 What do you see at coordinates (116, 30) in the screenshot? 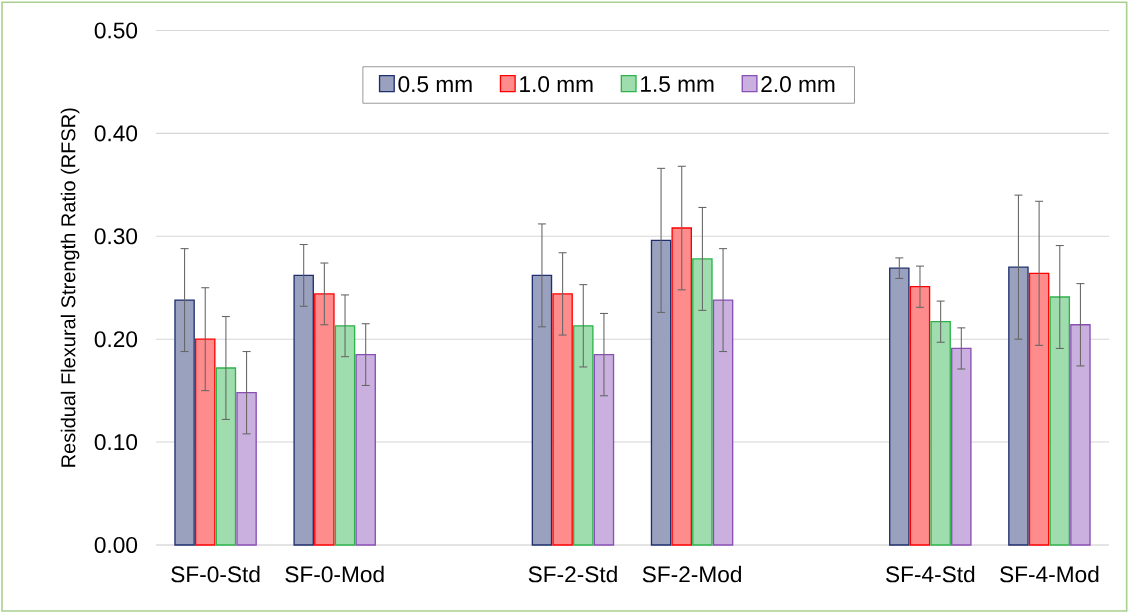
I see `y-tick-label: 0.50` at bounding box center [116, 30].